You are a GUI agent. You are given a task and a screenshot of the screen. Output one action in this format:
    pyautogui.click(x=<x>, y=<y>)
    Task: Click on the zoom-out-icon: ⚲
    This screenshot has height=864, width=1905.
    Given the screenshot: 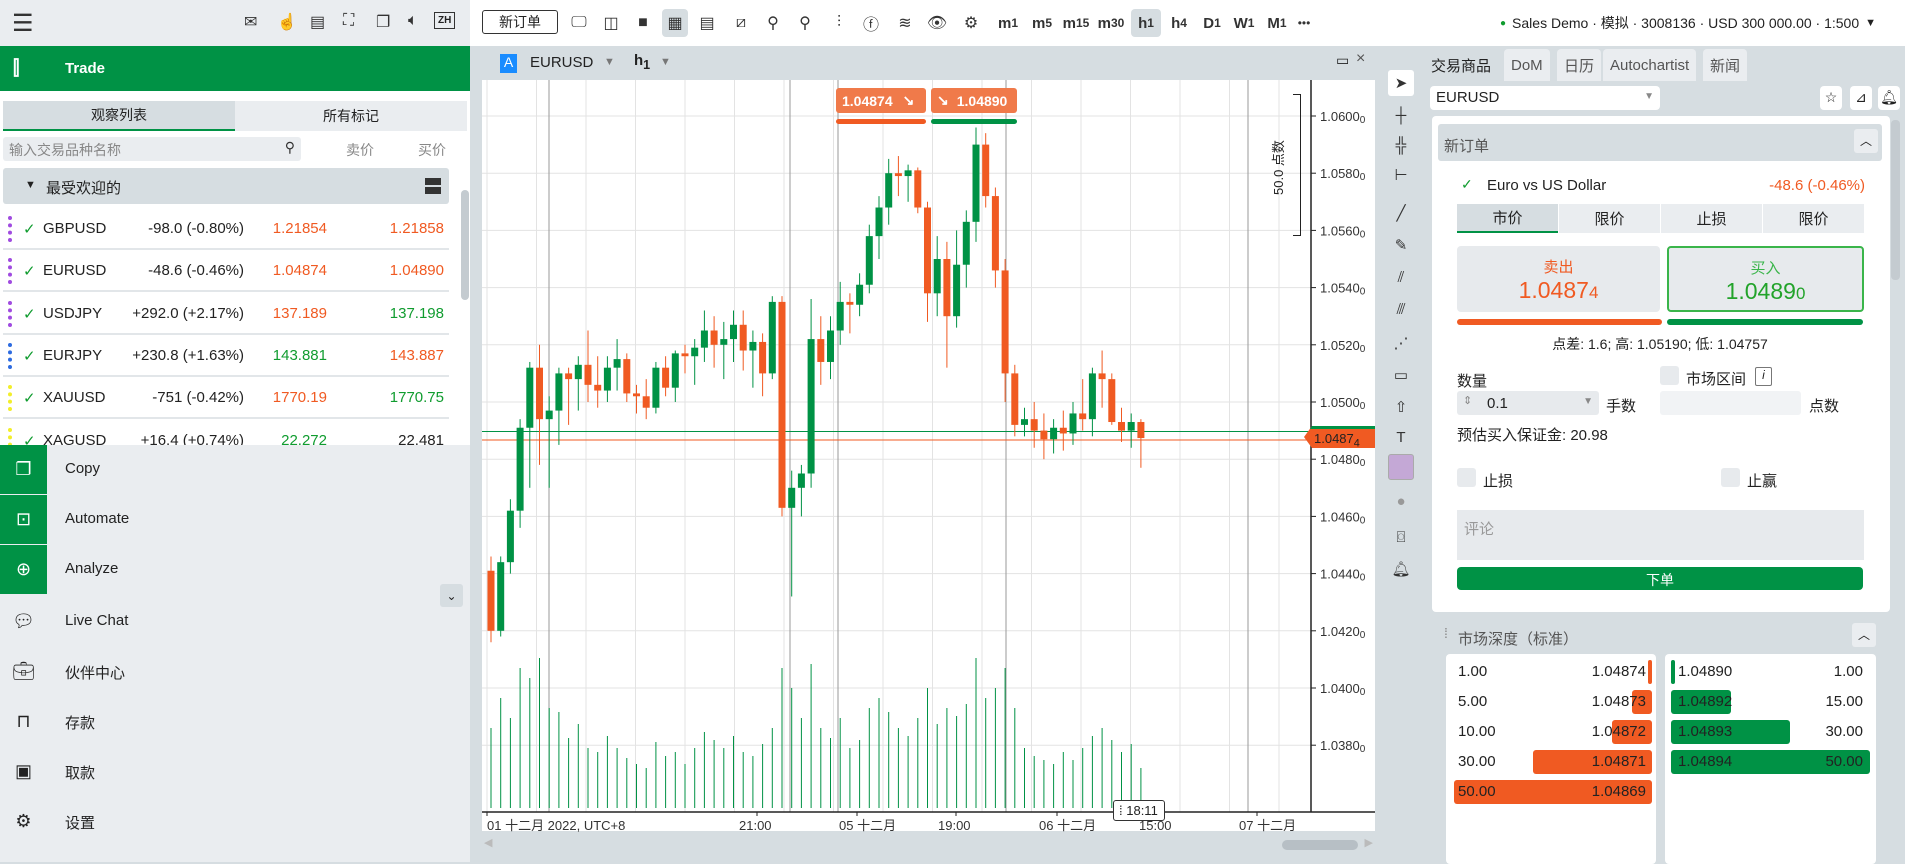 What is the action you would take?
    pyautogui.click(x=773, y=23)
    